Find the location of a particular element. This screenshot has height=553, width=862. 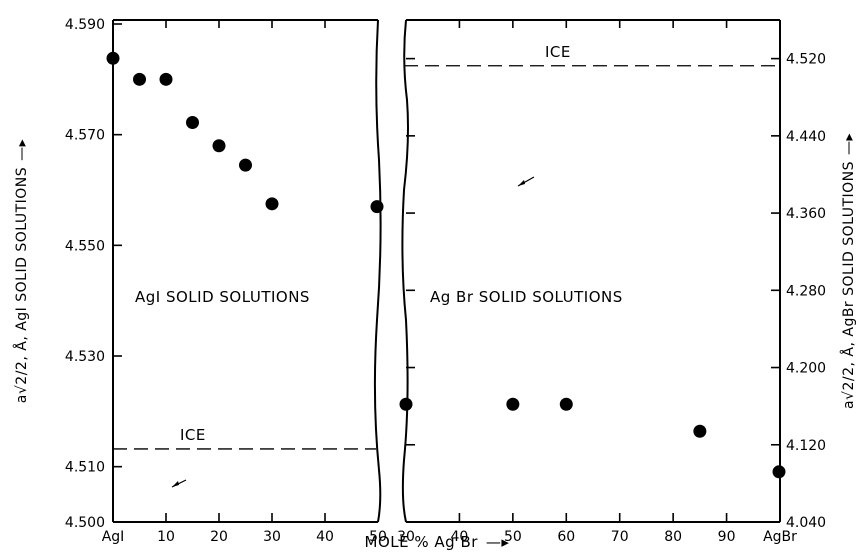

left-y-tick-label: 4.530 is located at coordinates (85, 357).